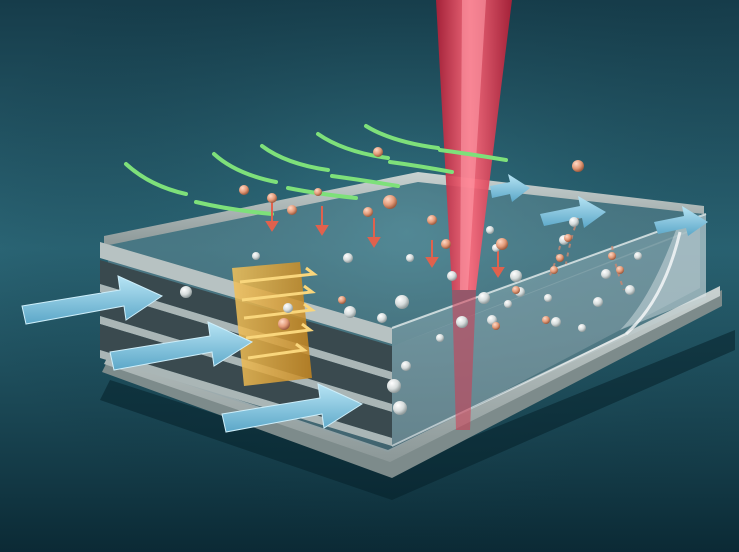 The width and height of the screenshot is (739, 552). What do you see at coordinates (653, 283) in the screenshot?
I see `chamber-right-curve` at bounding box center [653, 283].